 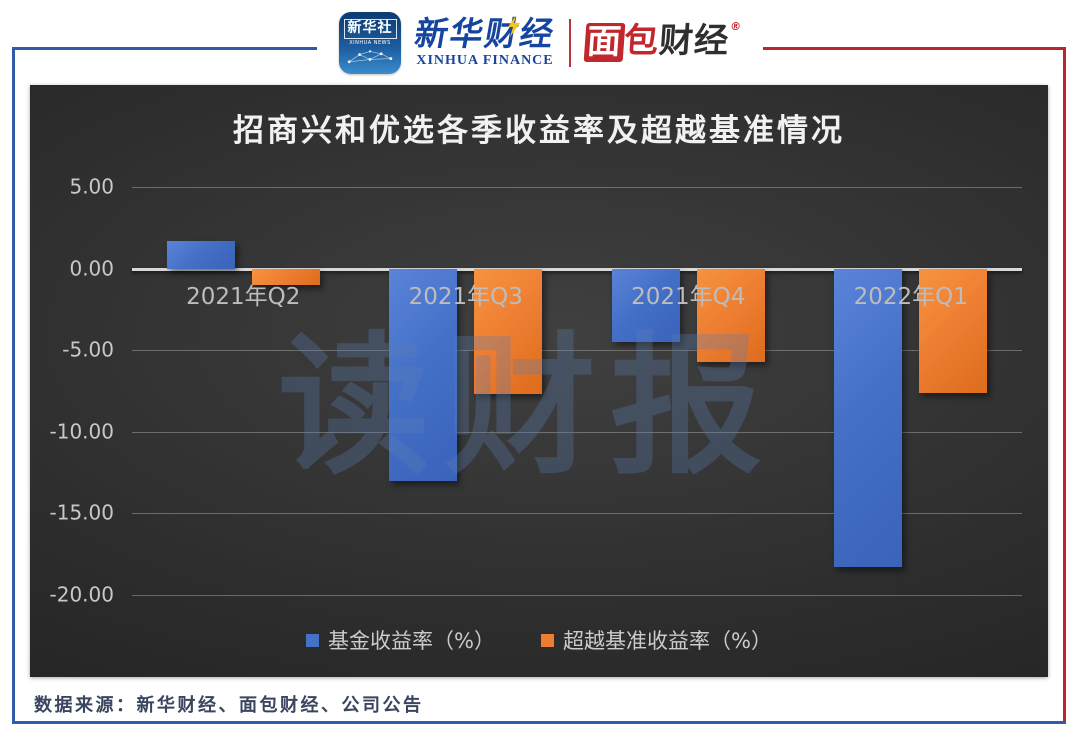 I want to click on legend-item: 超越基准收益率（%）, so click(x=656, y=640).